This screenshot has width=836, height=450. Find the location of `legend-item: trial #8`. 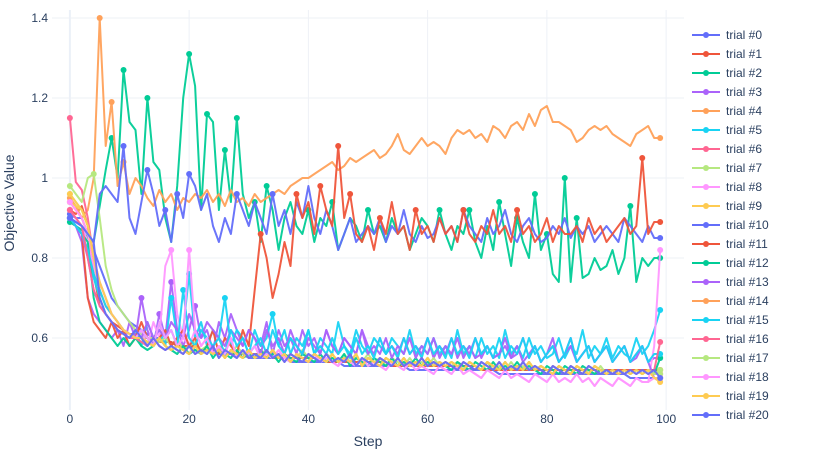

legend-item: trial #8 is located at coordinates (727, 187).